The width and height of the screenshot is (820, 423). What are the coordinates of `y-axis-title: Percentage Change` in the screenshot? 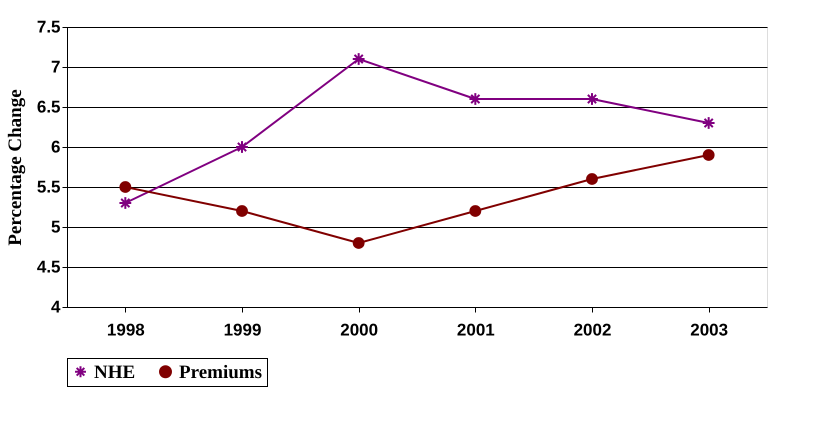 It's located at (15, 167).